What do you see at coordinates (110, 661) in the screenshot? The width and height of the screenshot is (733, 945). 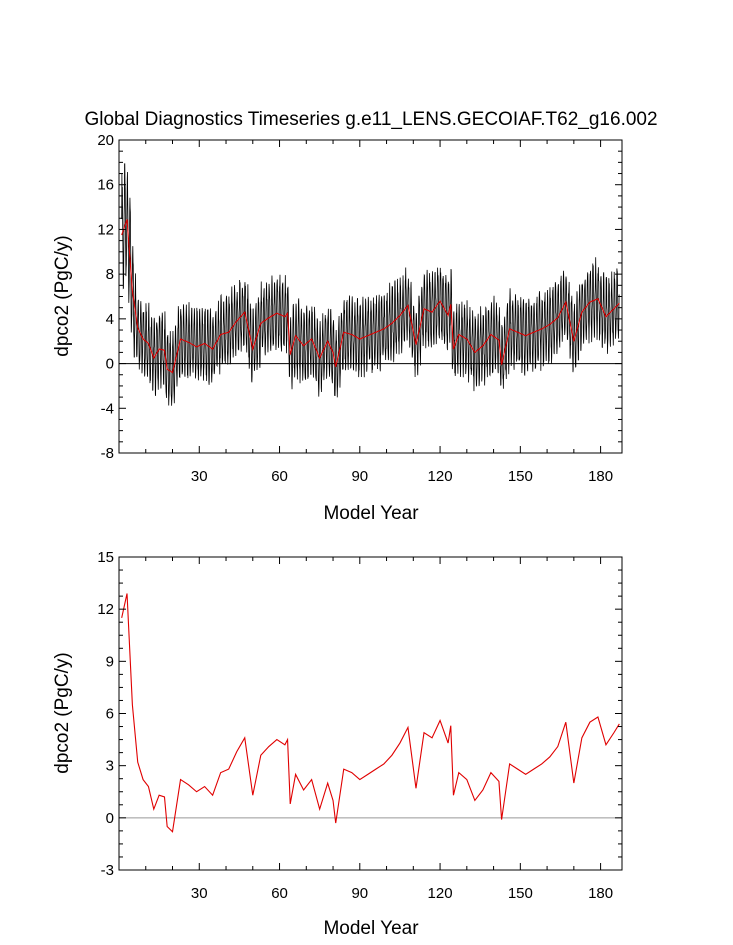 I see `y-tick-label: 9` at bounding box center [110, 661].